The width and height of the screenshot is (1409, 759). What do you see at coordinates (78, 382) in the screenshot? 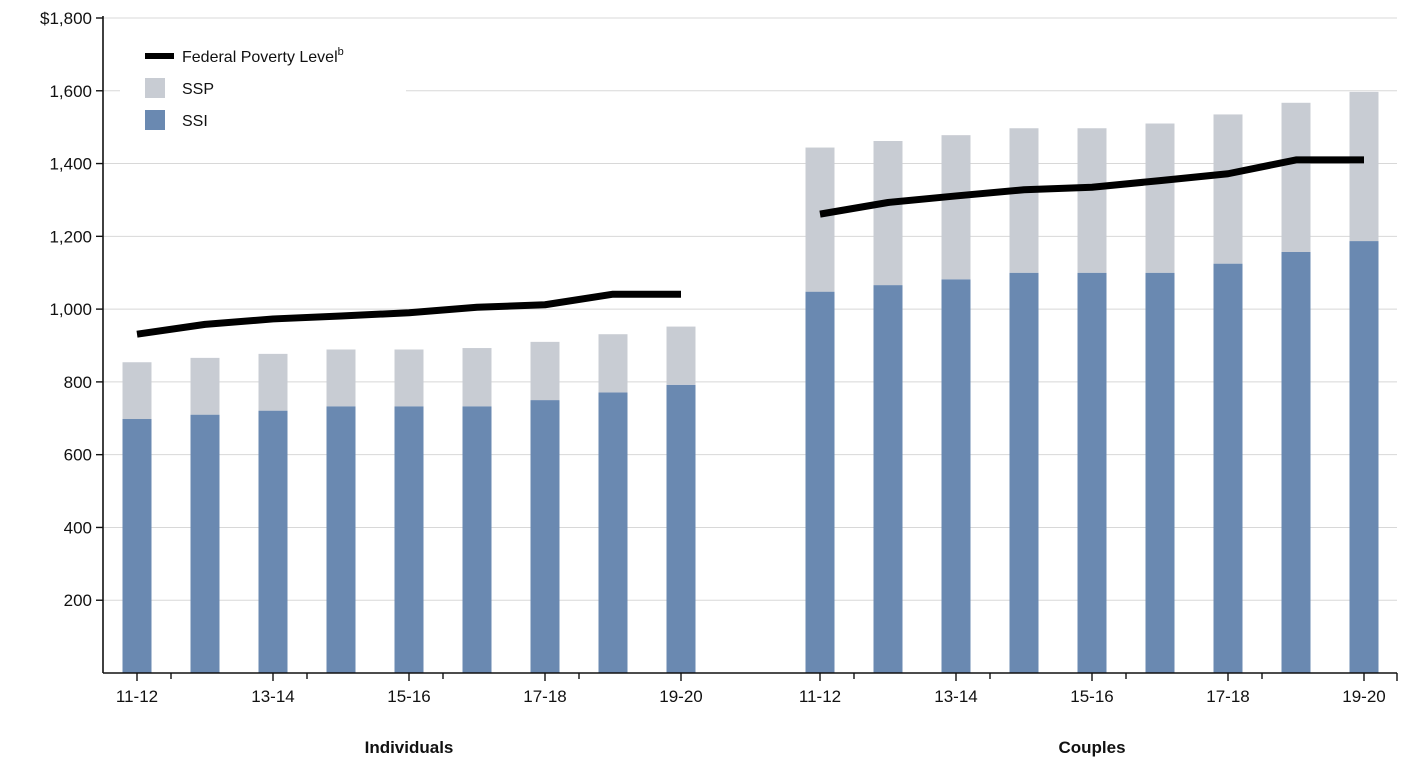
I see `y-tick-label: 800` at bounding box center [78, 382].